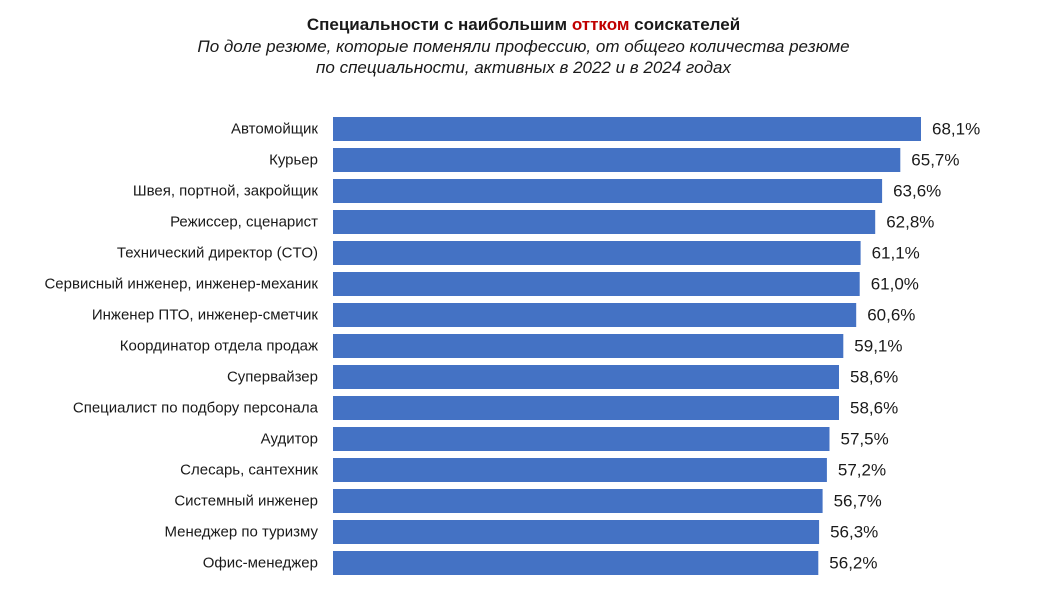 This screenshot has height=603, width=1047. What do you see at coordinates (896, 253) in the screenshot?
I see `value-label: 61,1%` at bounding box center [896, 253].